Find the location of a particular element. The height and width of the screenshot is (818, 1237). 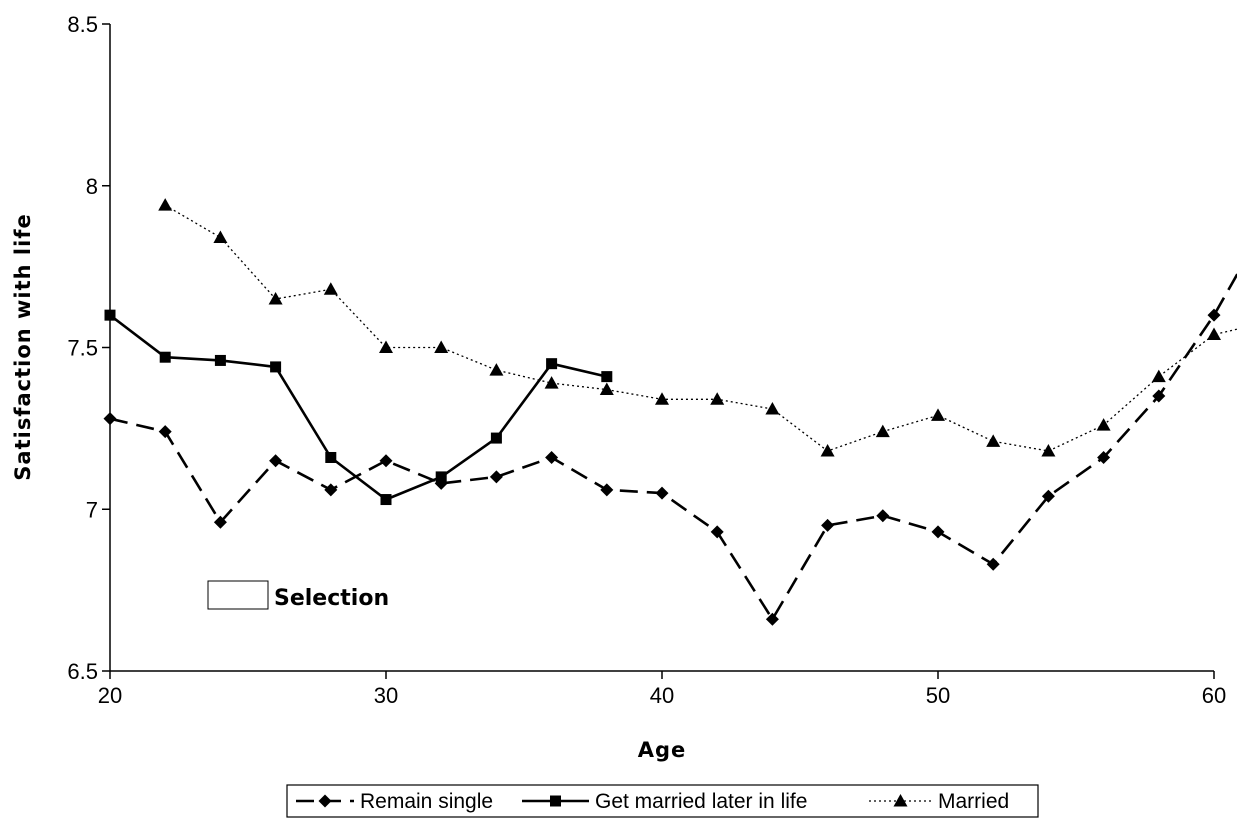

y-axis-title: Satisfaction with life is located at coordinates (23, 346).